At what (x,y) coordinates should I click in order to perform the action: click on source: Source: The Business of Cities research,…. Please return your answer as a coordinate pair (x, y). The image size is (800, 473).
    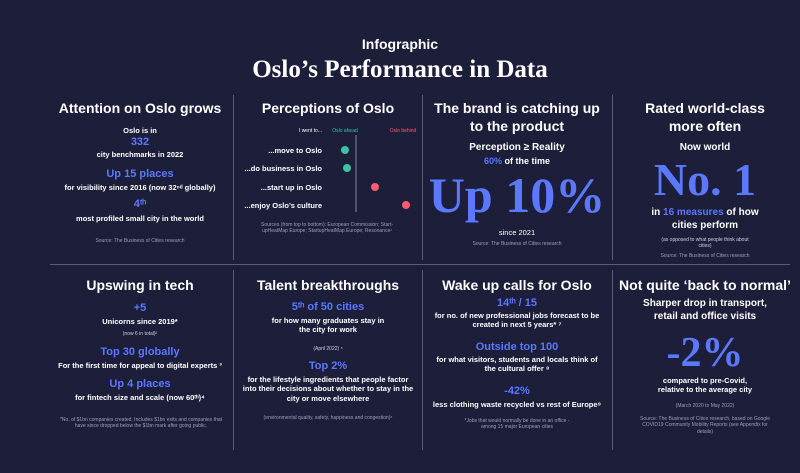
    Looking at the image, I should click on (705, 425).